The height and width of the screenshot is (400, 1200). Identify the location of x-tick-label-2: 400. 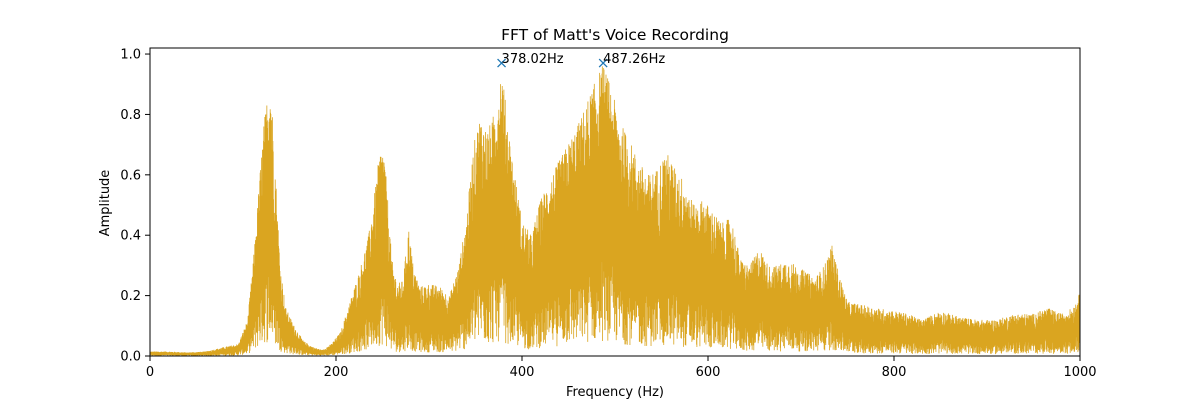
(522, 372).